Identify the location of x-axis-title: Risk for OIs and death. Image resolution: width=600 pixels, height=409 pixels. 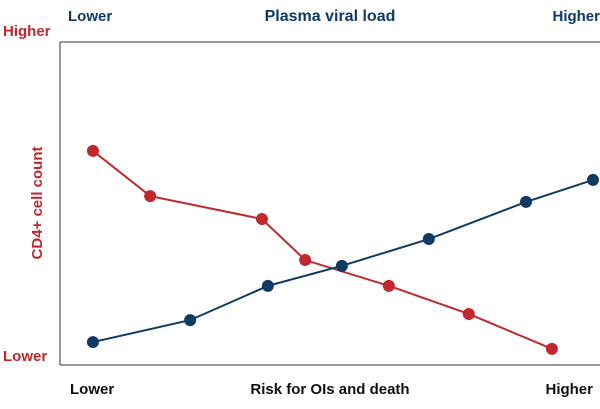
(329, 389).